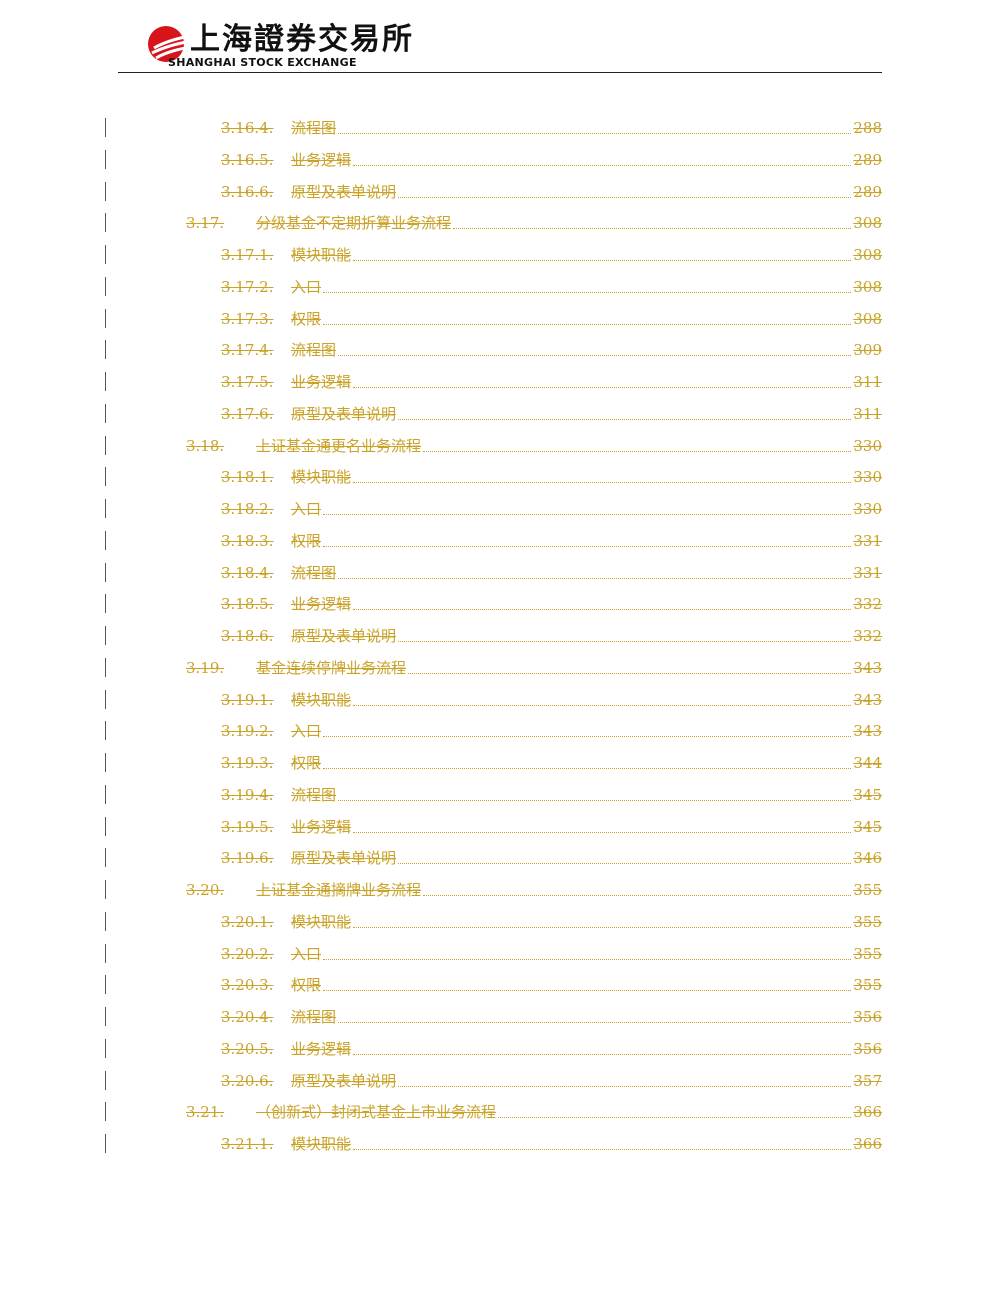 This screenshot has height=1294, width=1000. What do you see at coordinates (376, 1112) in the screenshot?
I see `toc-entry-title: （创新式）封闭式基金上市业务流程` at bounding box center [376, 1112].